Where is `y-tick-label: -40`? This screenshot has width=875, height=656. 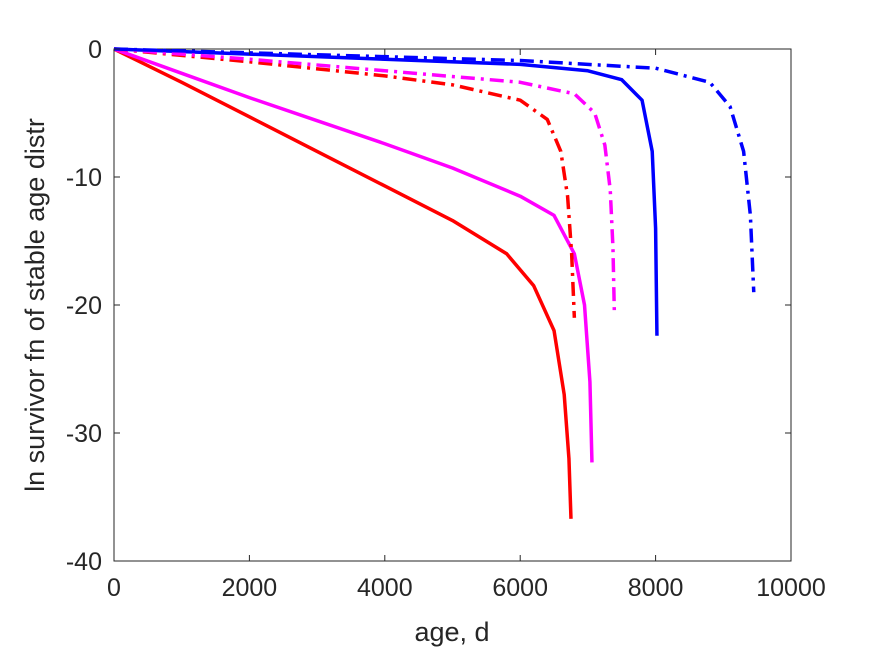
y-tick-label: -40 is located at coordinates (84, 562).